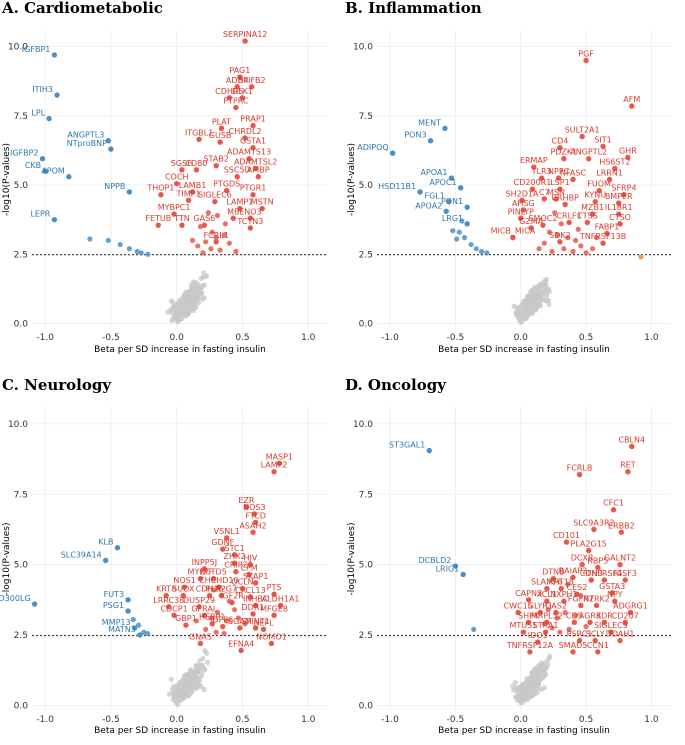 Image resolution: width=685 pixels, height=745 pixels. Describe the element at coordinates (614, 161) in the screenshot. I see `point-label: HS6ST2` at that location.